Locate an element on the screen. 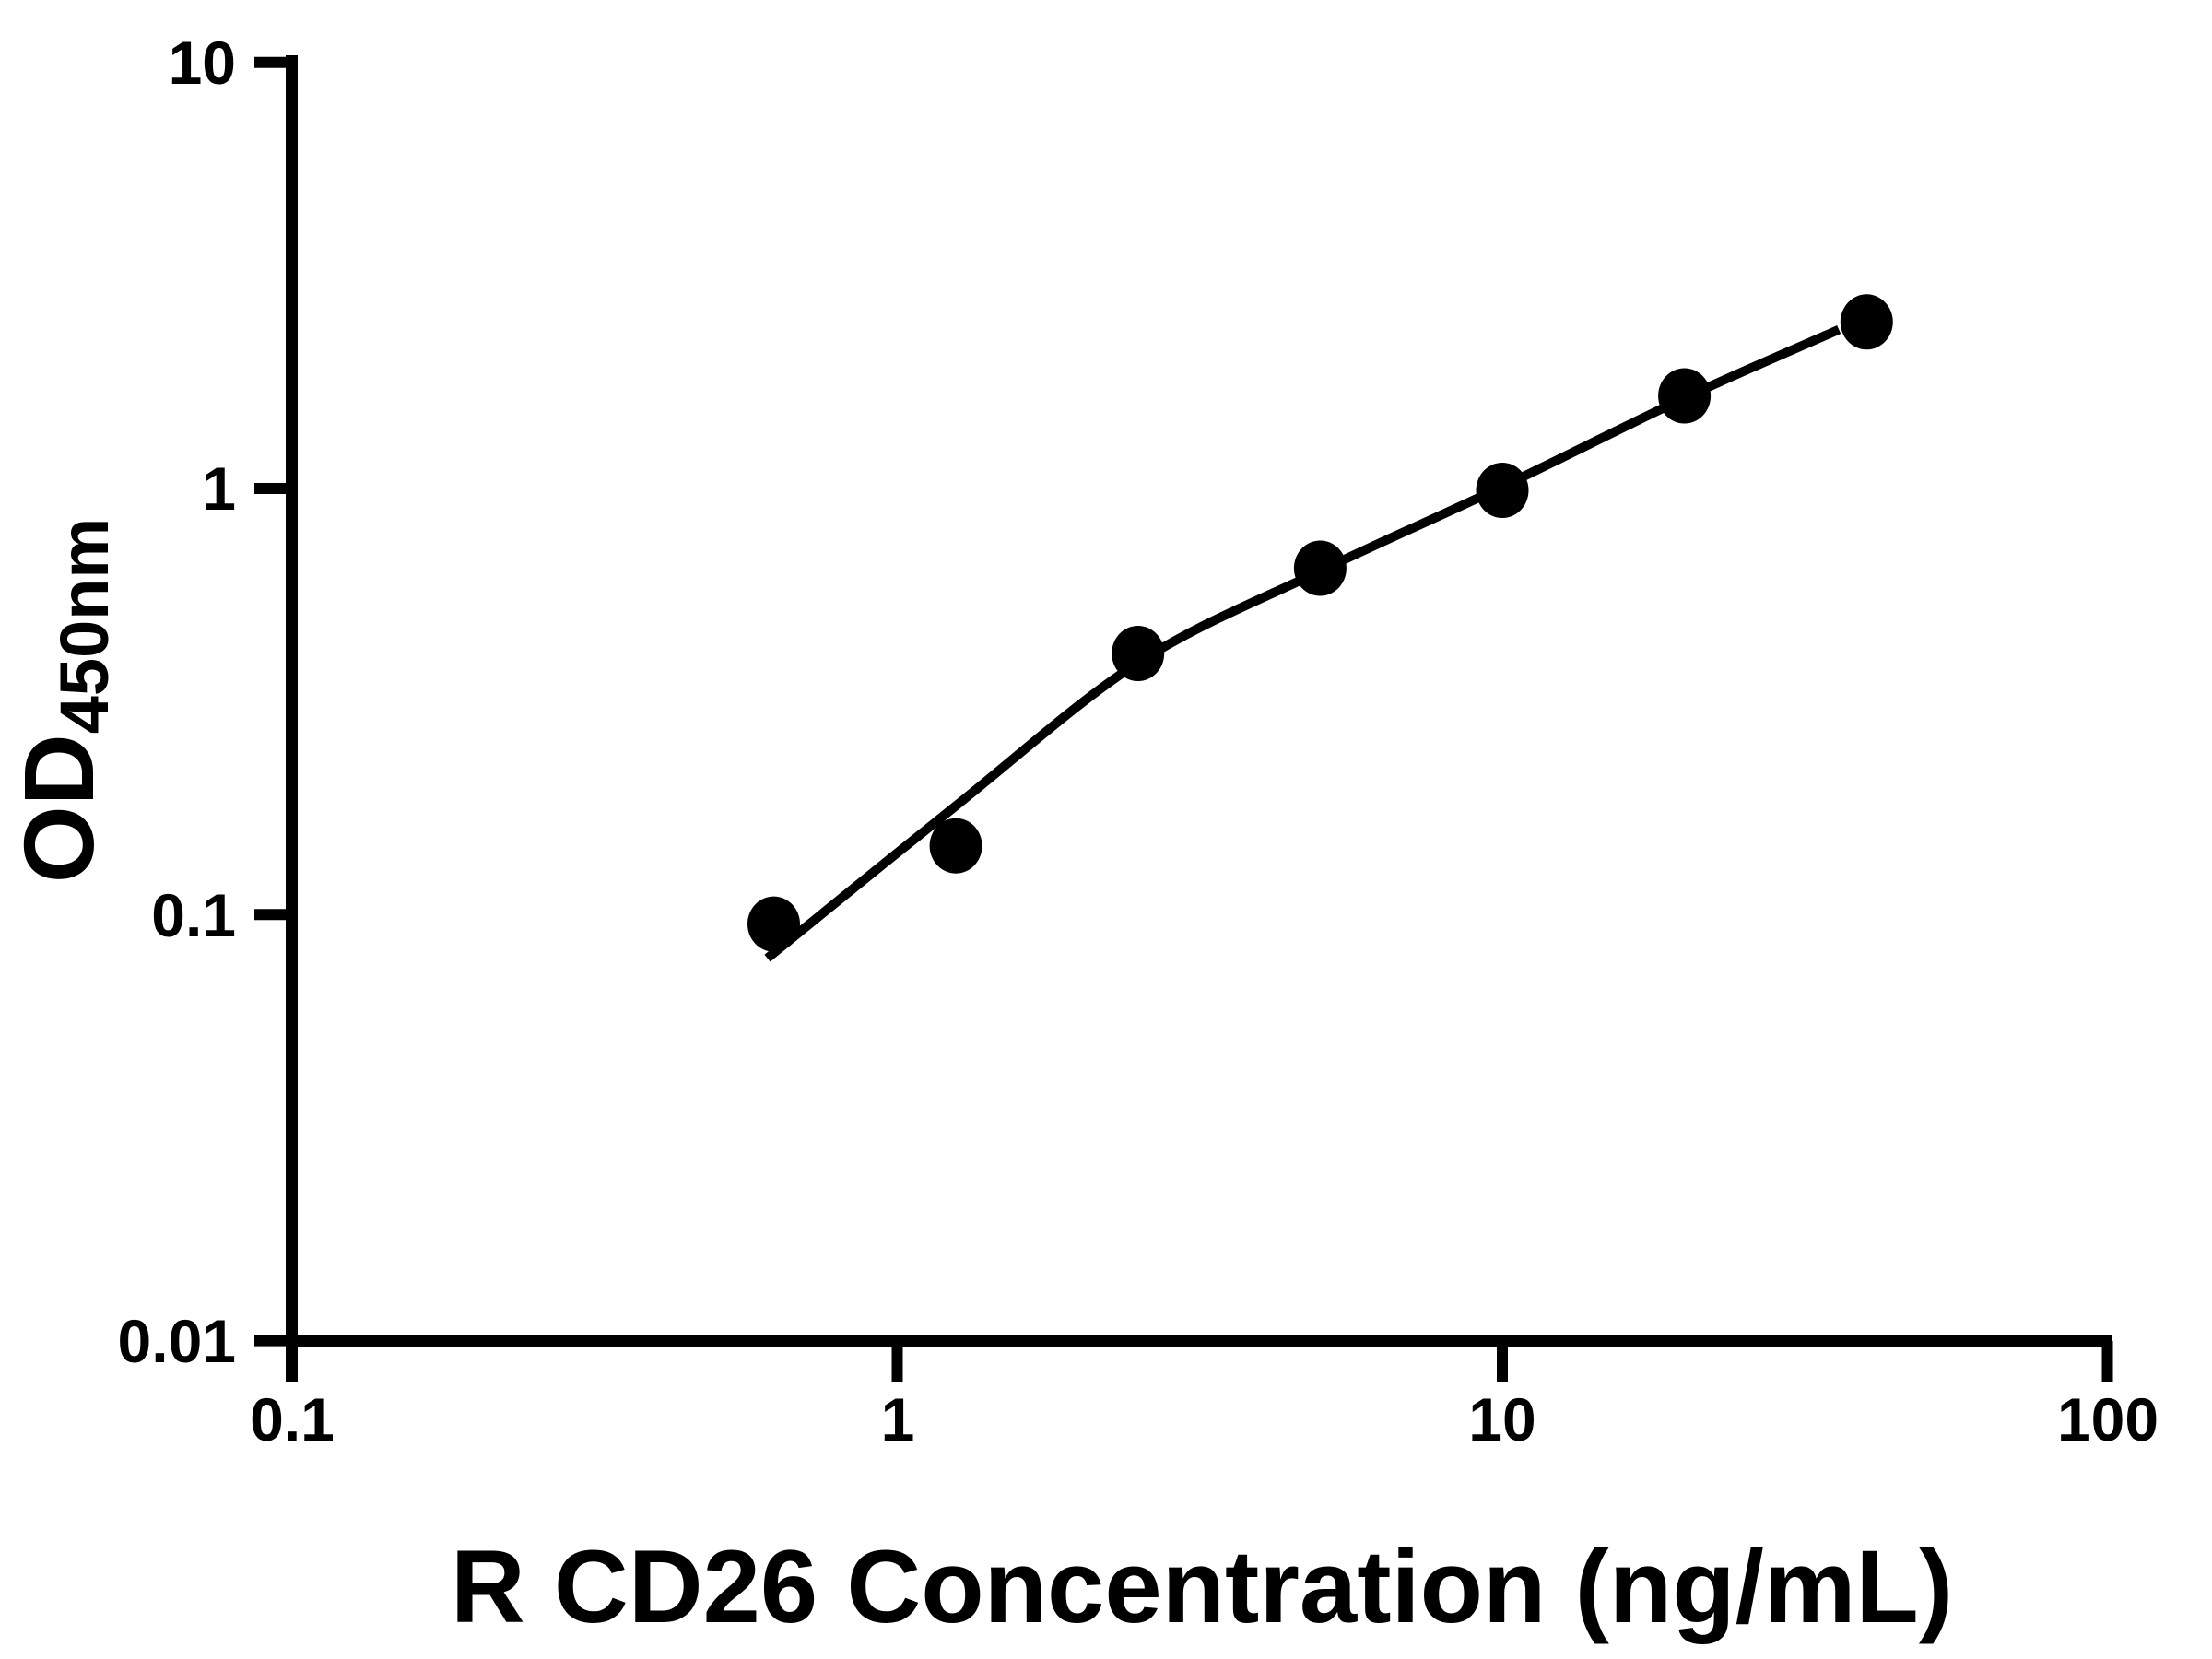 Image resolution: width=2212 pixels, height=1659 pixels. y-axis-title-base: OD is located at coordinates (58, 809).